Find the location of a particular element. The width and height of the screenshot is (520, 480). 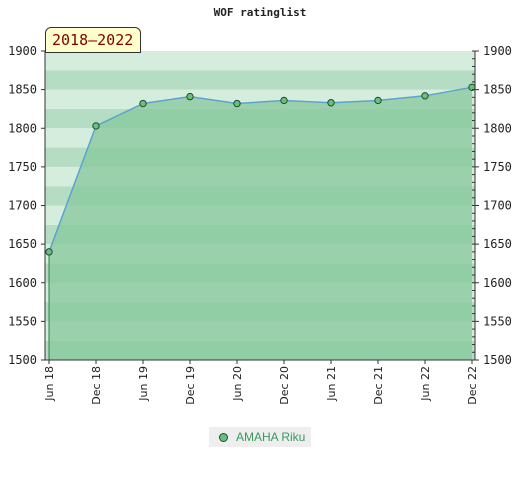

x-tick-label: Dec 22 is located at coordinates (472, 385).